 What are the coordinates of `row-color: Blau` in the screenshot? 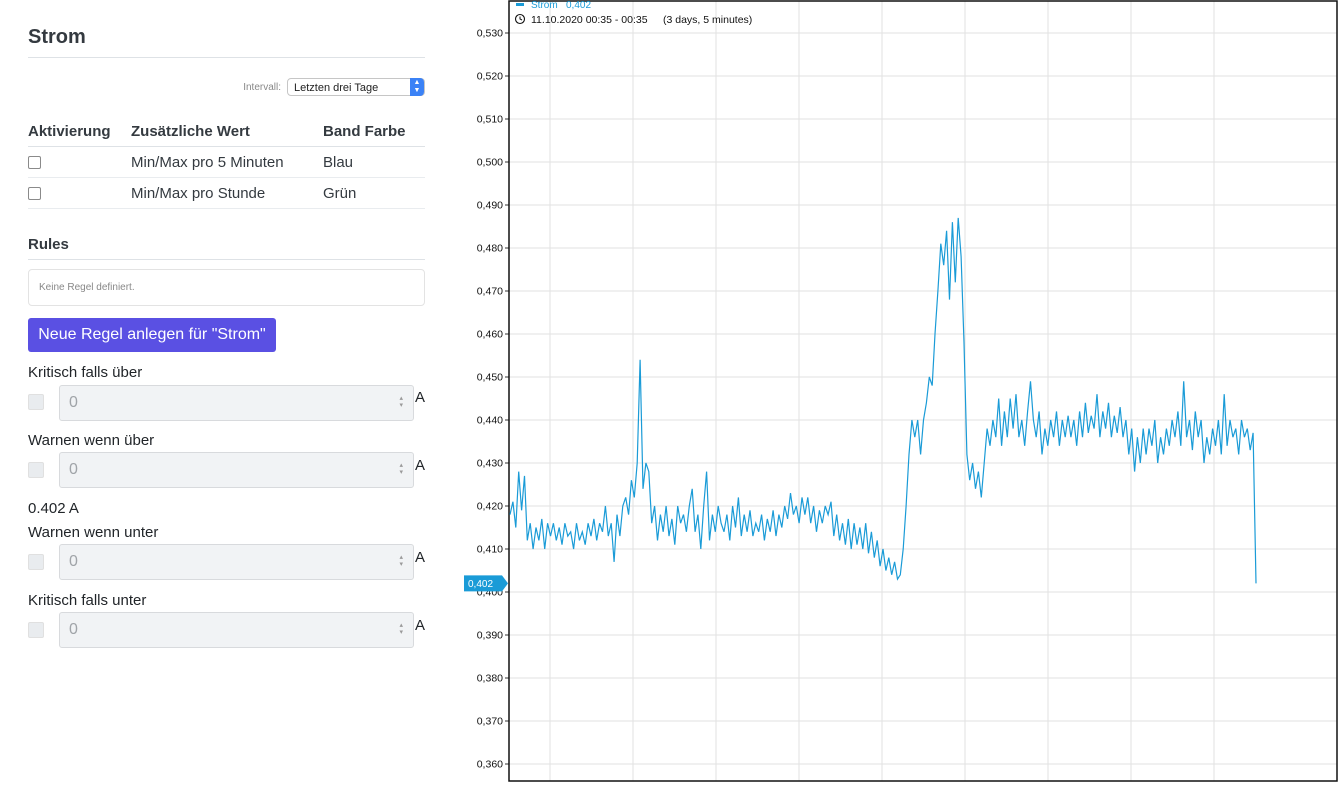 It's located at (374, 162).